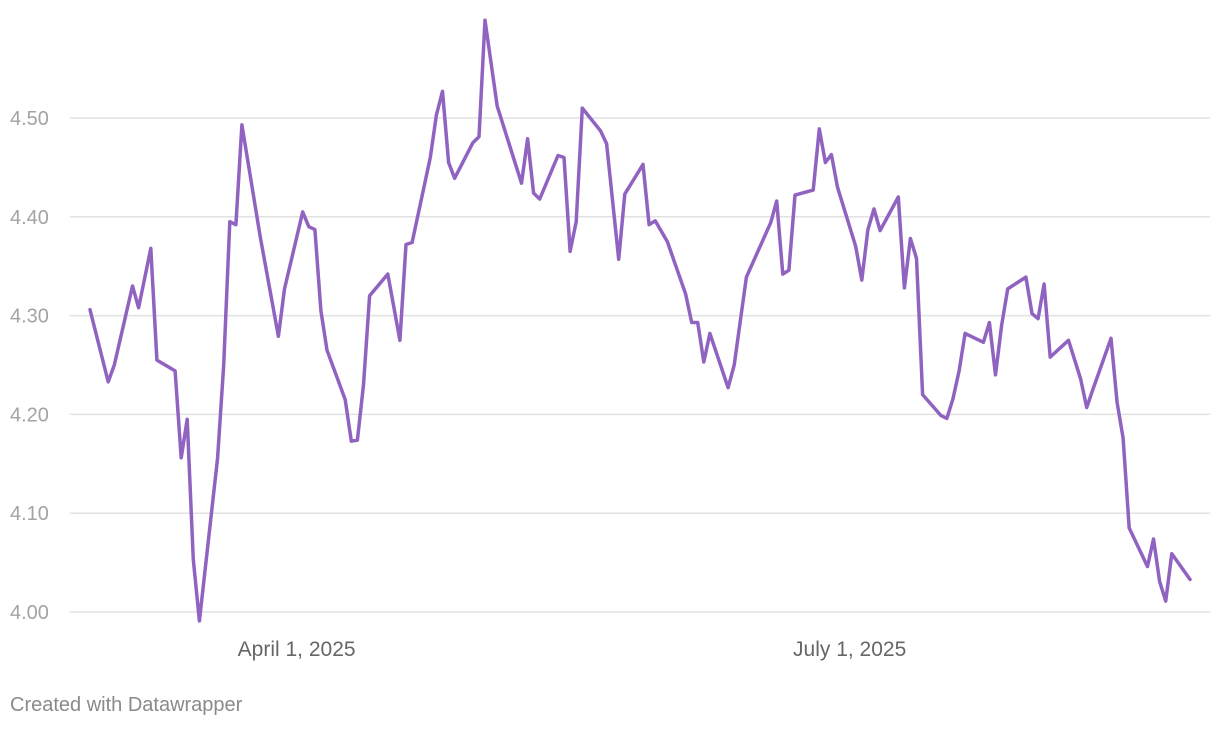 This screenshot has height=730, width=1220. What do you see at coordinates (849, 649) in the screenshot?
I see `x-tick-label: July 1, 2025` at bounding box center [849, 649].